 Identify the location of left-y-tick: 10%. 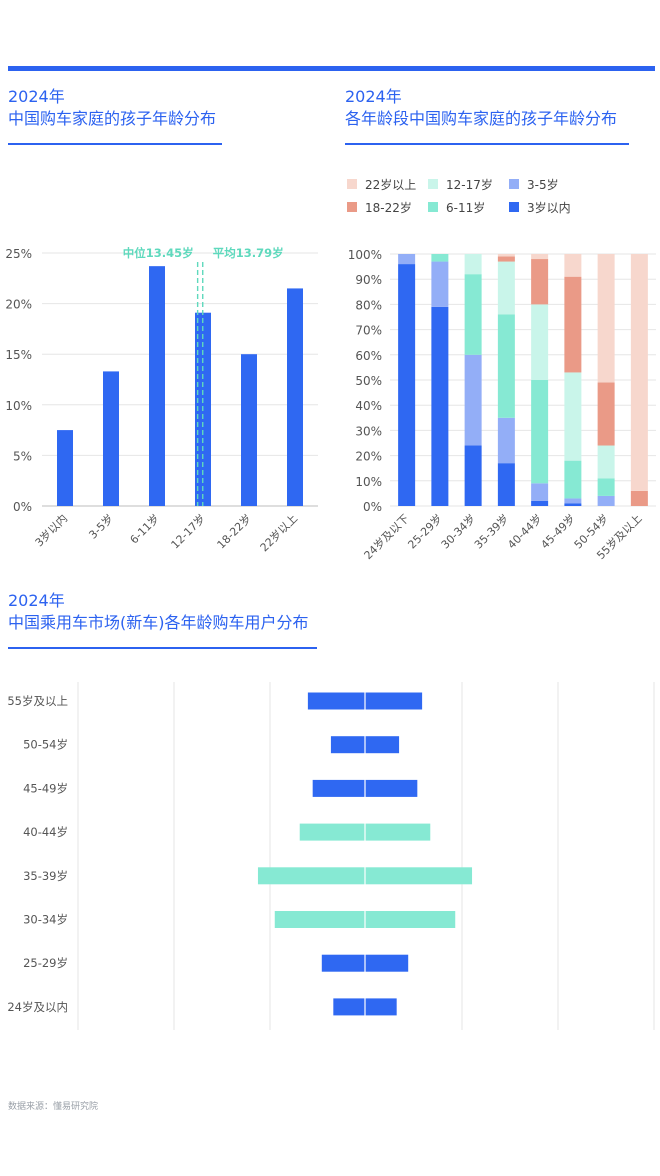
(18, 406).